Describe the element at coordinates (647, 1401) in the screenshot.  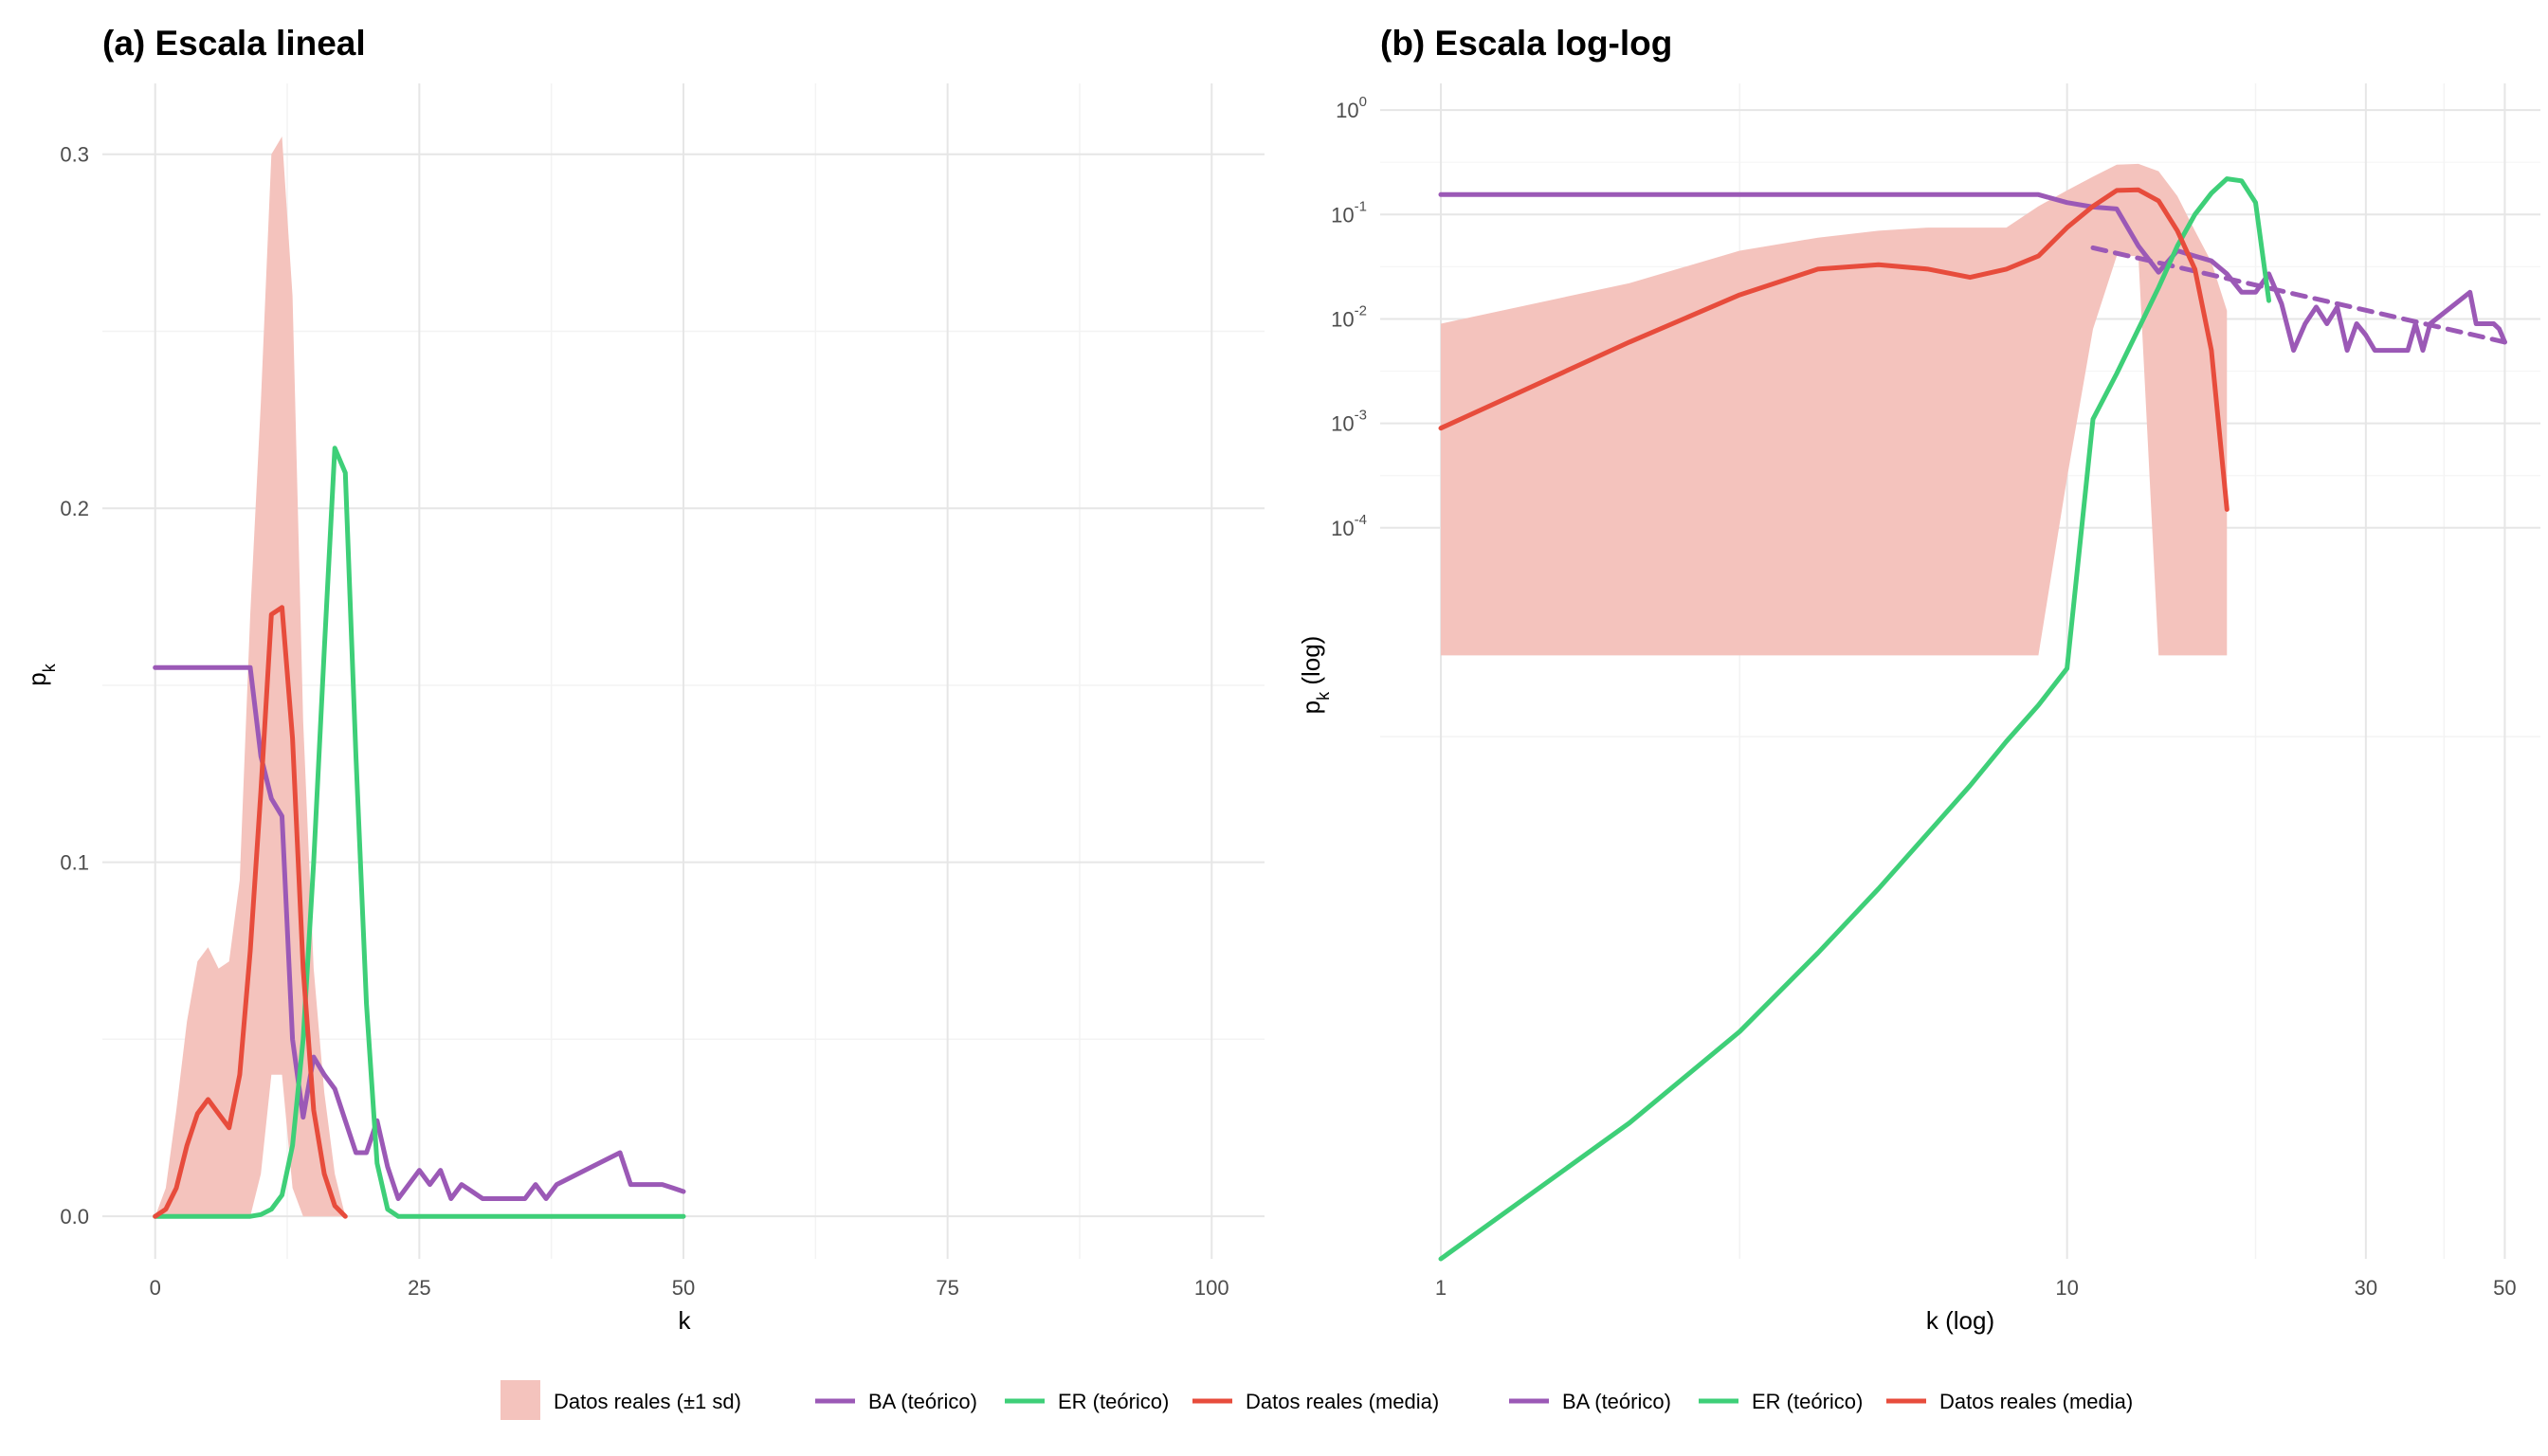
I see `legend-label: Datos reales (±1 sd)` at that location.